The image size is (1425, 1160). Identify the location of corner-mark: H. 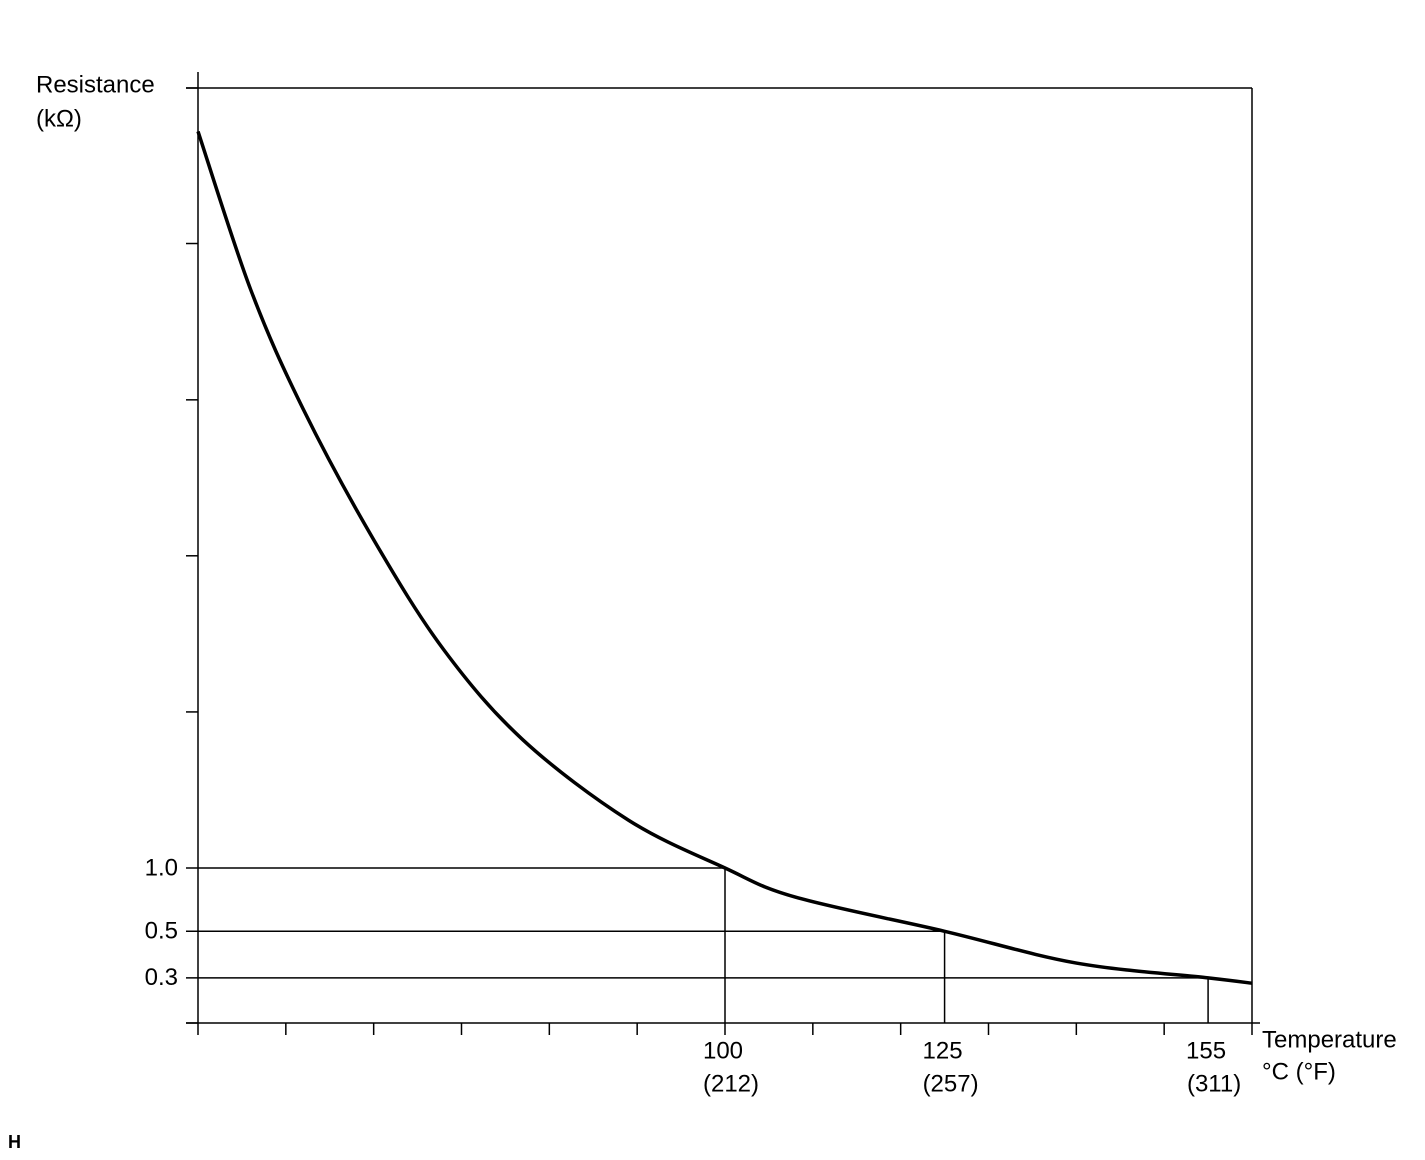
(14, 1142).